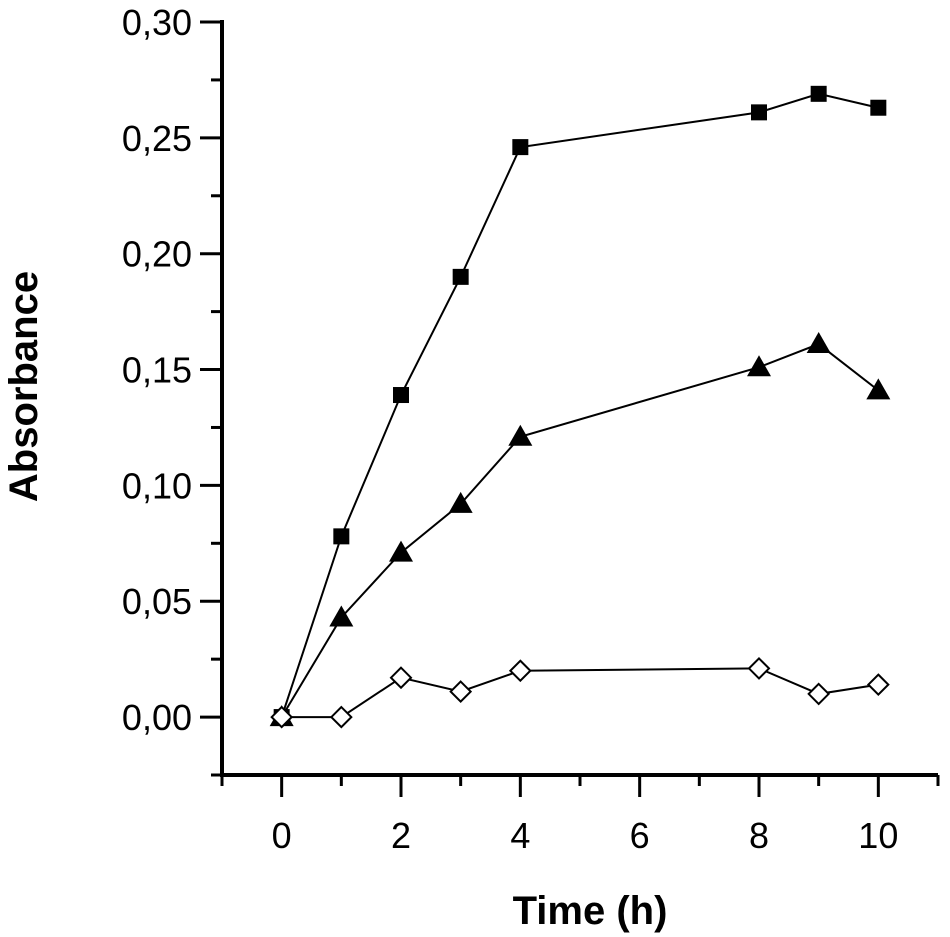 The image size is (950, 937). Describe the element at coordinates (401, 835) in the screenshot. I see `x-tick-label: 2` at that location.